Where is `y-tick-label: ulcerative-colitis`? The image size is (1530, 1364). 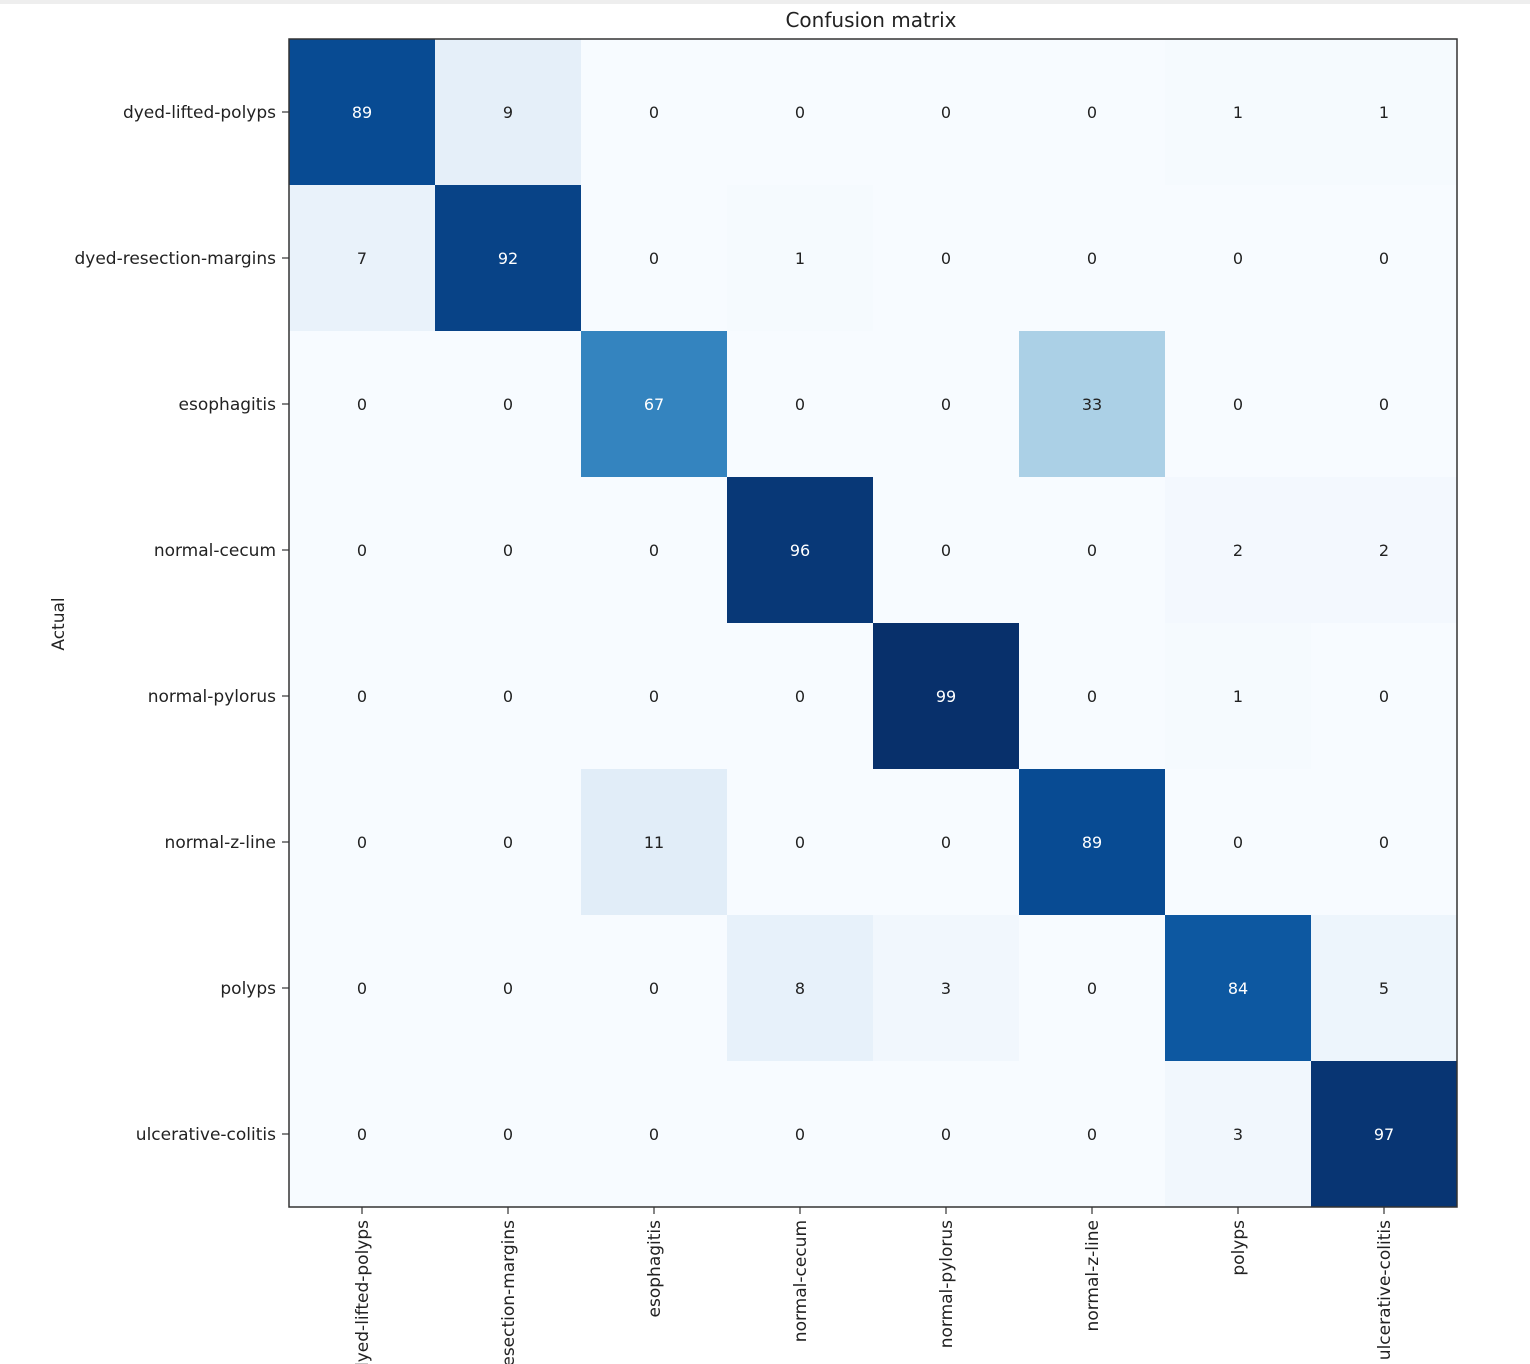
y-tick-label: ulcerative-colitis is located at coordinates (206, 1135).